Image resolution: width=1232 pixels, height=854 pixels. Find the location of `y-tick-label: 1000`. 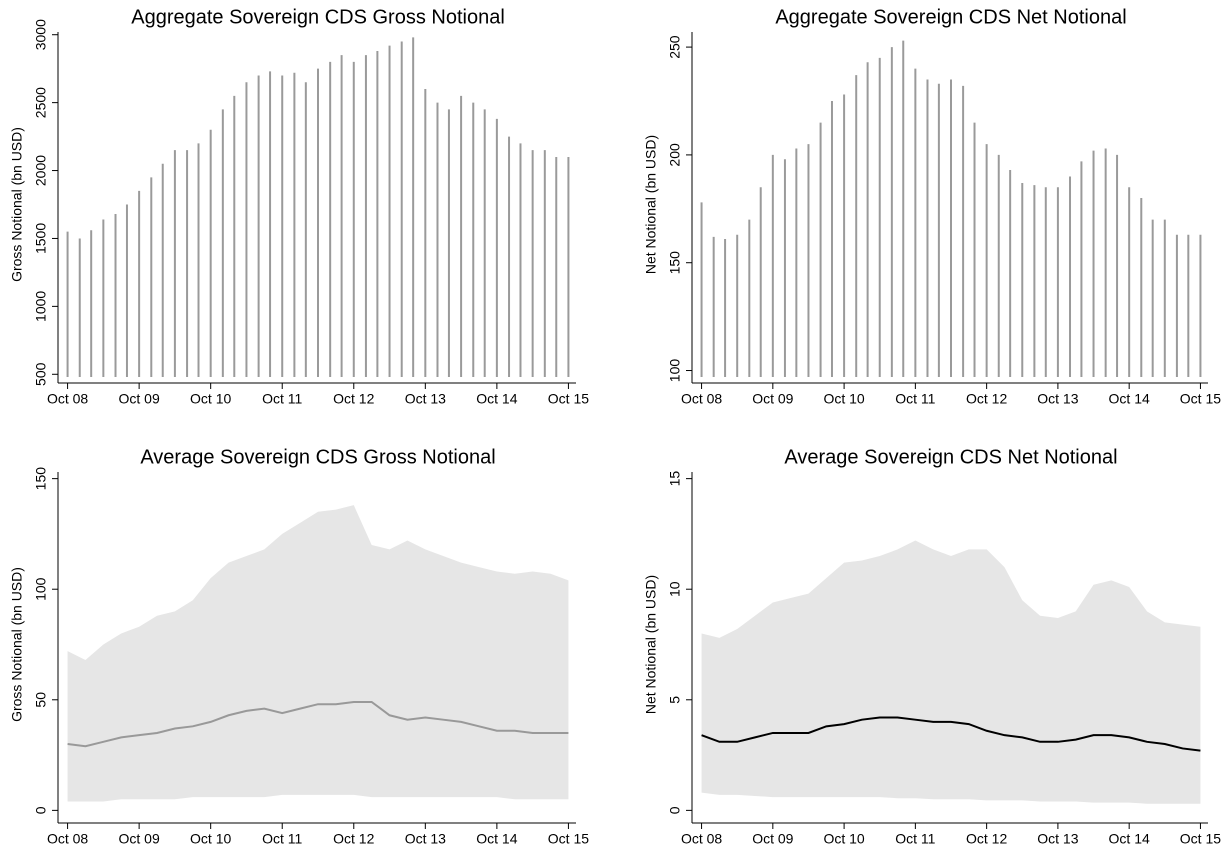

y-tick-label: 1000 is located at coordinates (41, 306).